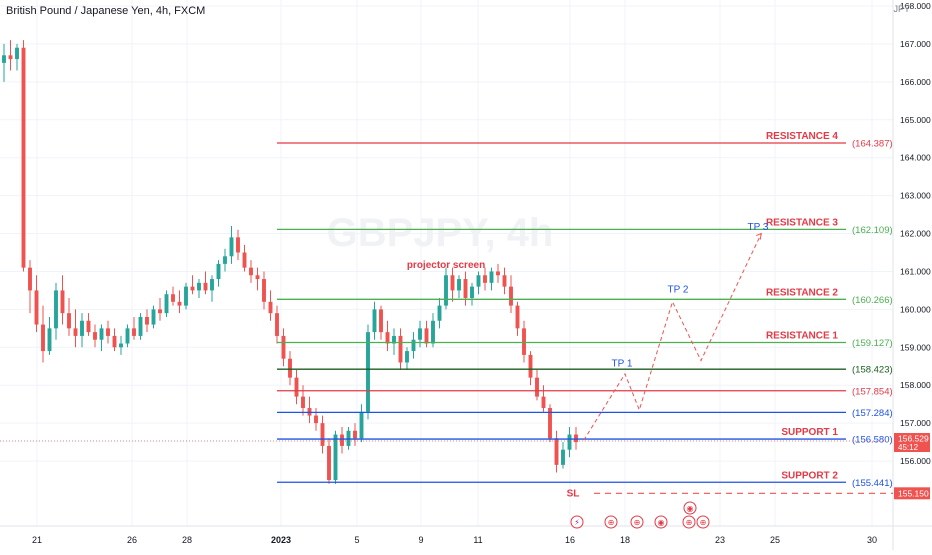 This screenshot has width=932, height=555. Describe the element at coordinates (106, 11) in the screenshot. I see `chart-title: British Pound / Japanese Yen, 4h, FXCM` at that location.